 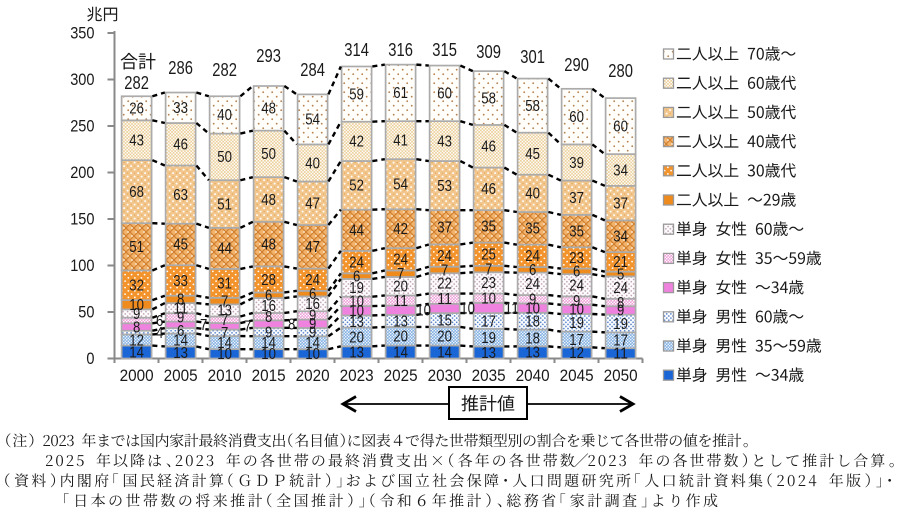 What do you see at coordinates (488, 51) in the screenshot?
I see `svg-text: 309` at bounding box center [488, 51].